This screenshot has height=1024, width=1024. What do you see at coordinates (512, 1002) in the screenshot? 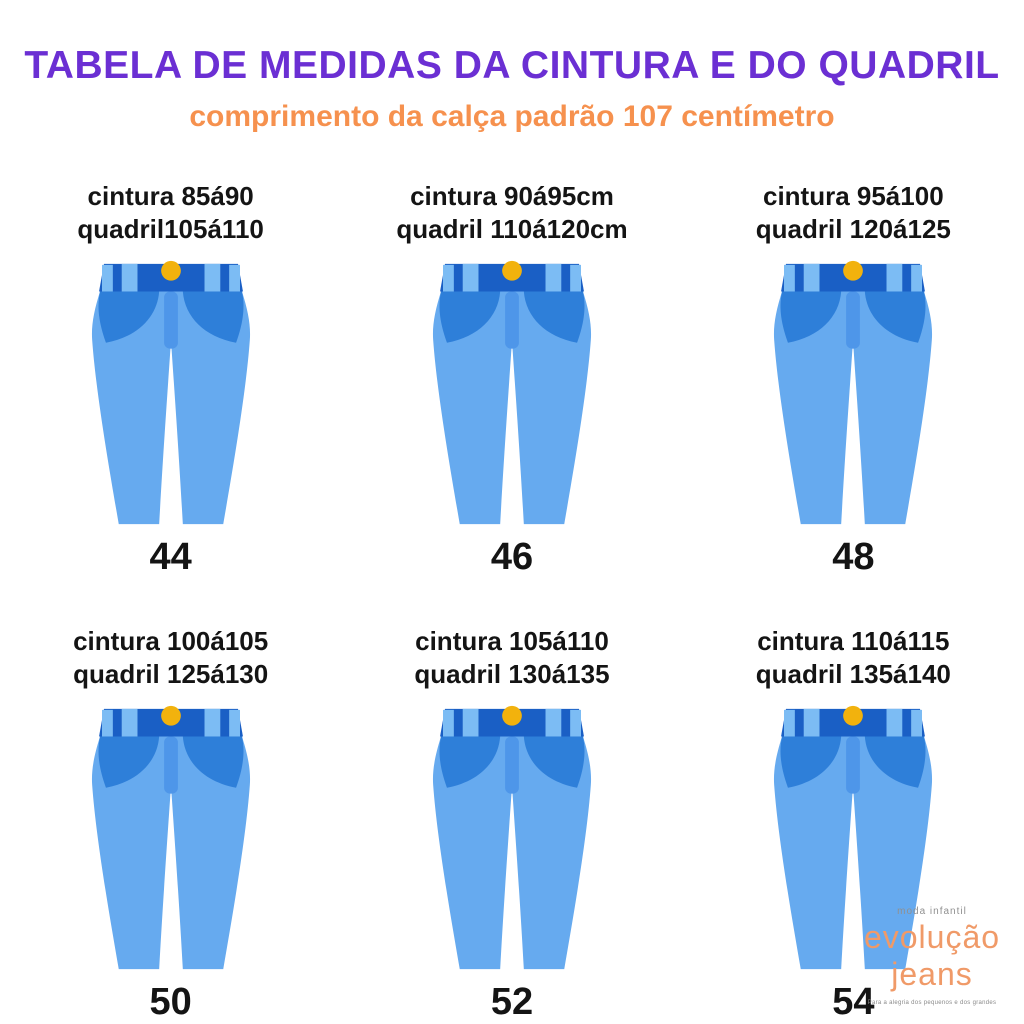
I see `size-number: 52` at bounding box center [512, 1002].